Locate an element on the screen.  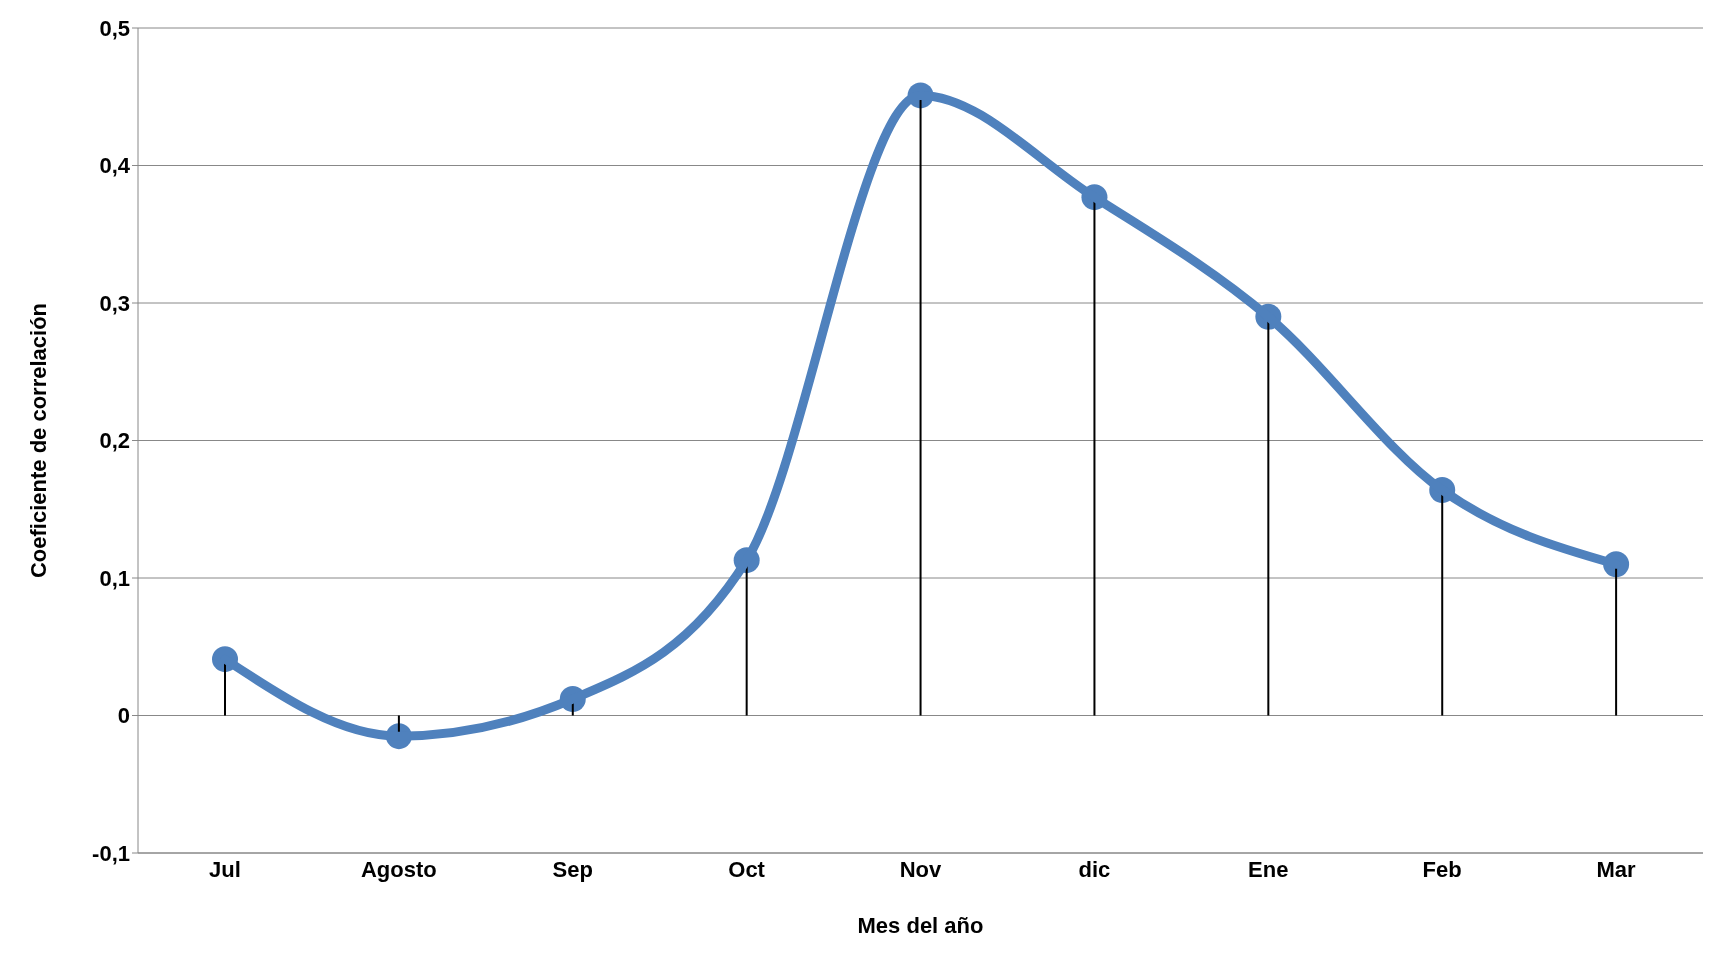
y-tick-label: -0,1 is located at coordinates (111, 853).